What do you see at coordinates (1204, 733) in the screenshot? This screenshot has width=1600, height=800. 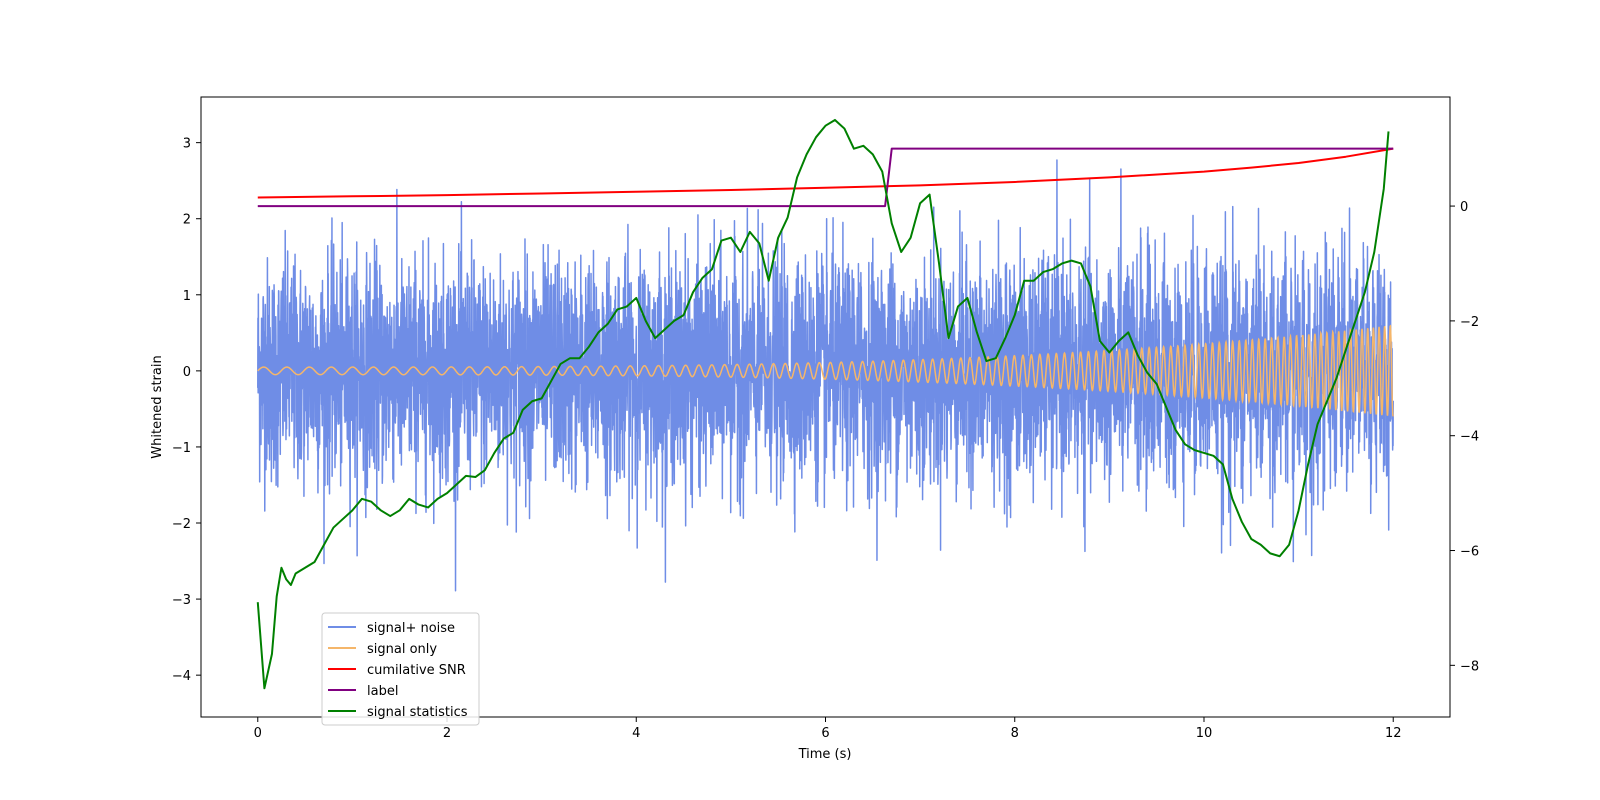 I see `x-tick-label: 10` at bounding box center [1204, 733].